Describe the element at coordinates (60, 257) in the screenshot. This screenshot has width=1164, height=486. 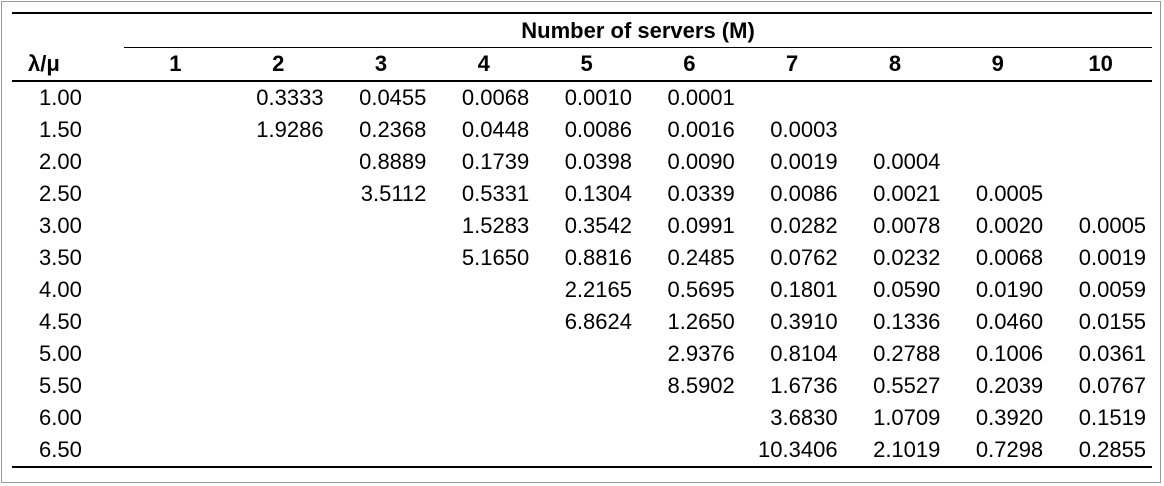
I see `row-lambda-mu-value: 3.50` at that location.